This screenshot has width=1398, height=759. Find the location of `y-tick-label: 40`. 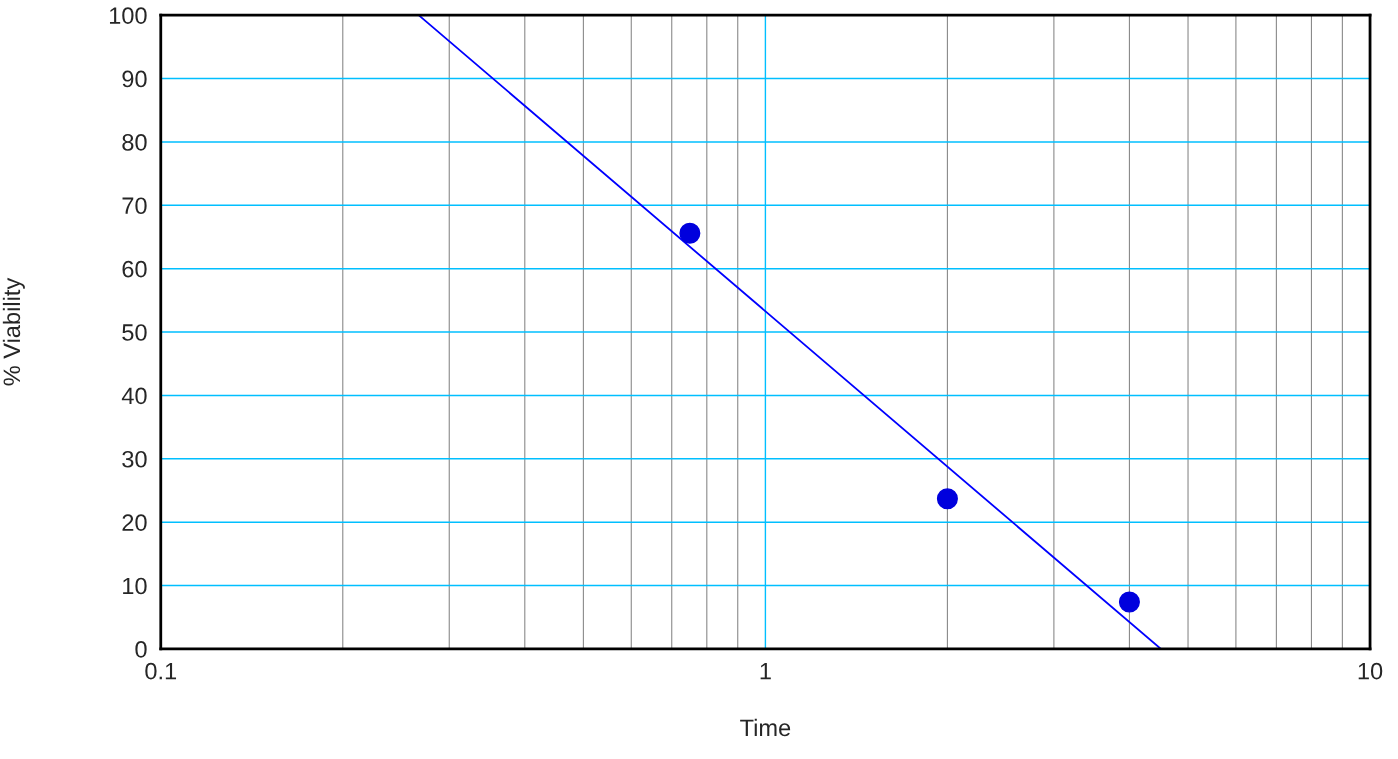

y-tick-label: 40 is located at coordinates (134, 396).